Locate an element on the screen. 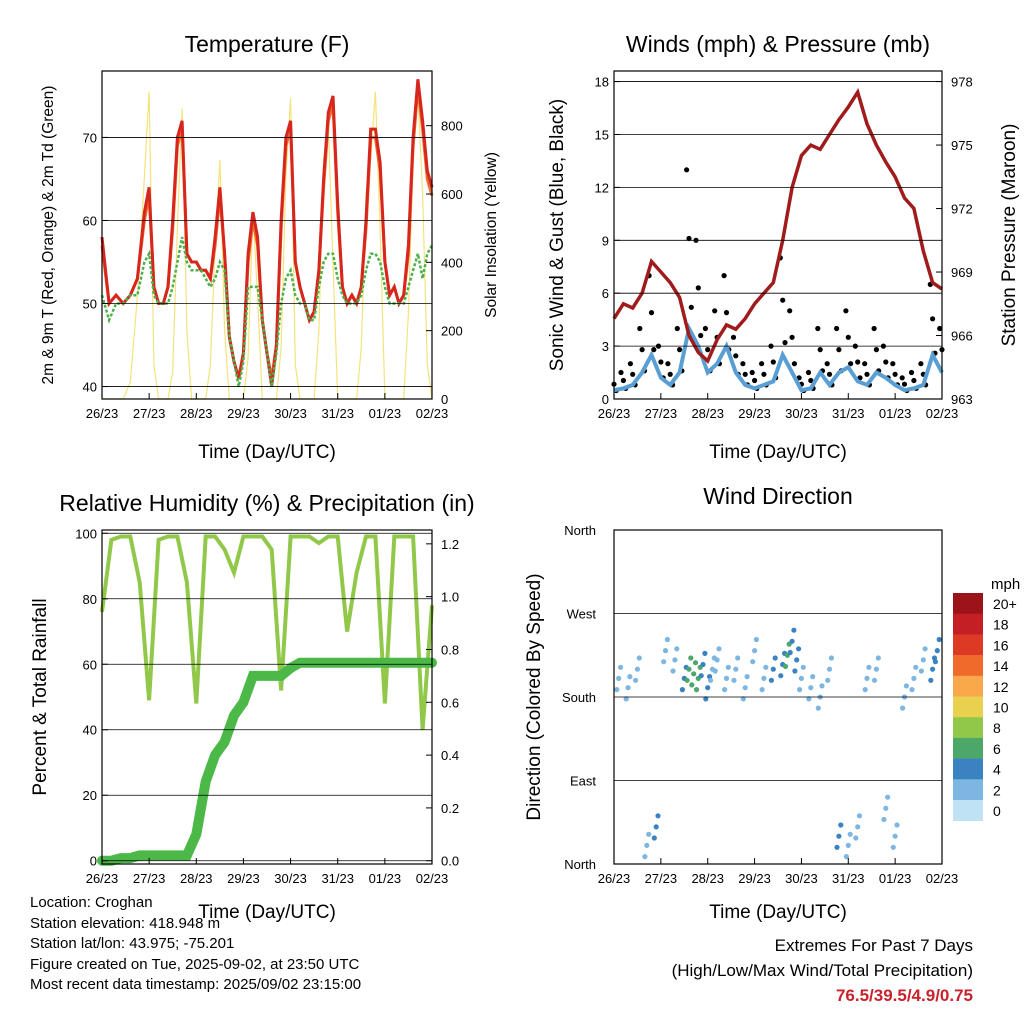 This screenshot has height=1024, width=1024. winds-y-tick-label: 6 is located at coordinates (605, 293).